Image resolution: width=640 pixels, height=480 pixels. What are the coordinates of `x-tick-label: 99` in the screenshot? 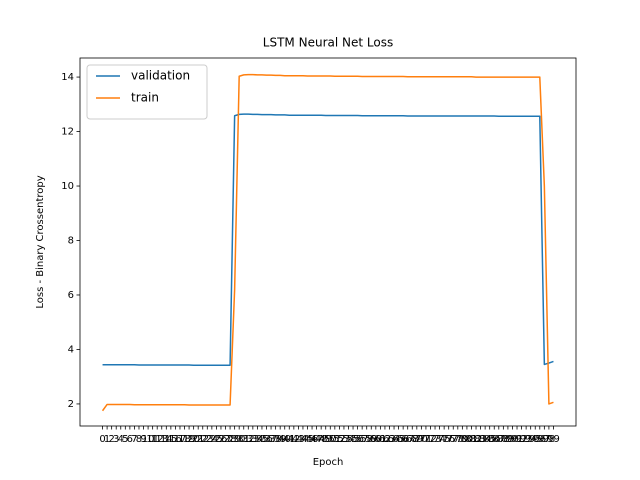 It's located at (553, 439).